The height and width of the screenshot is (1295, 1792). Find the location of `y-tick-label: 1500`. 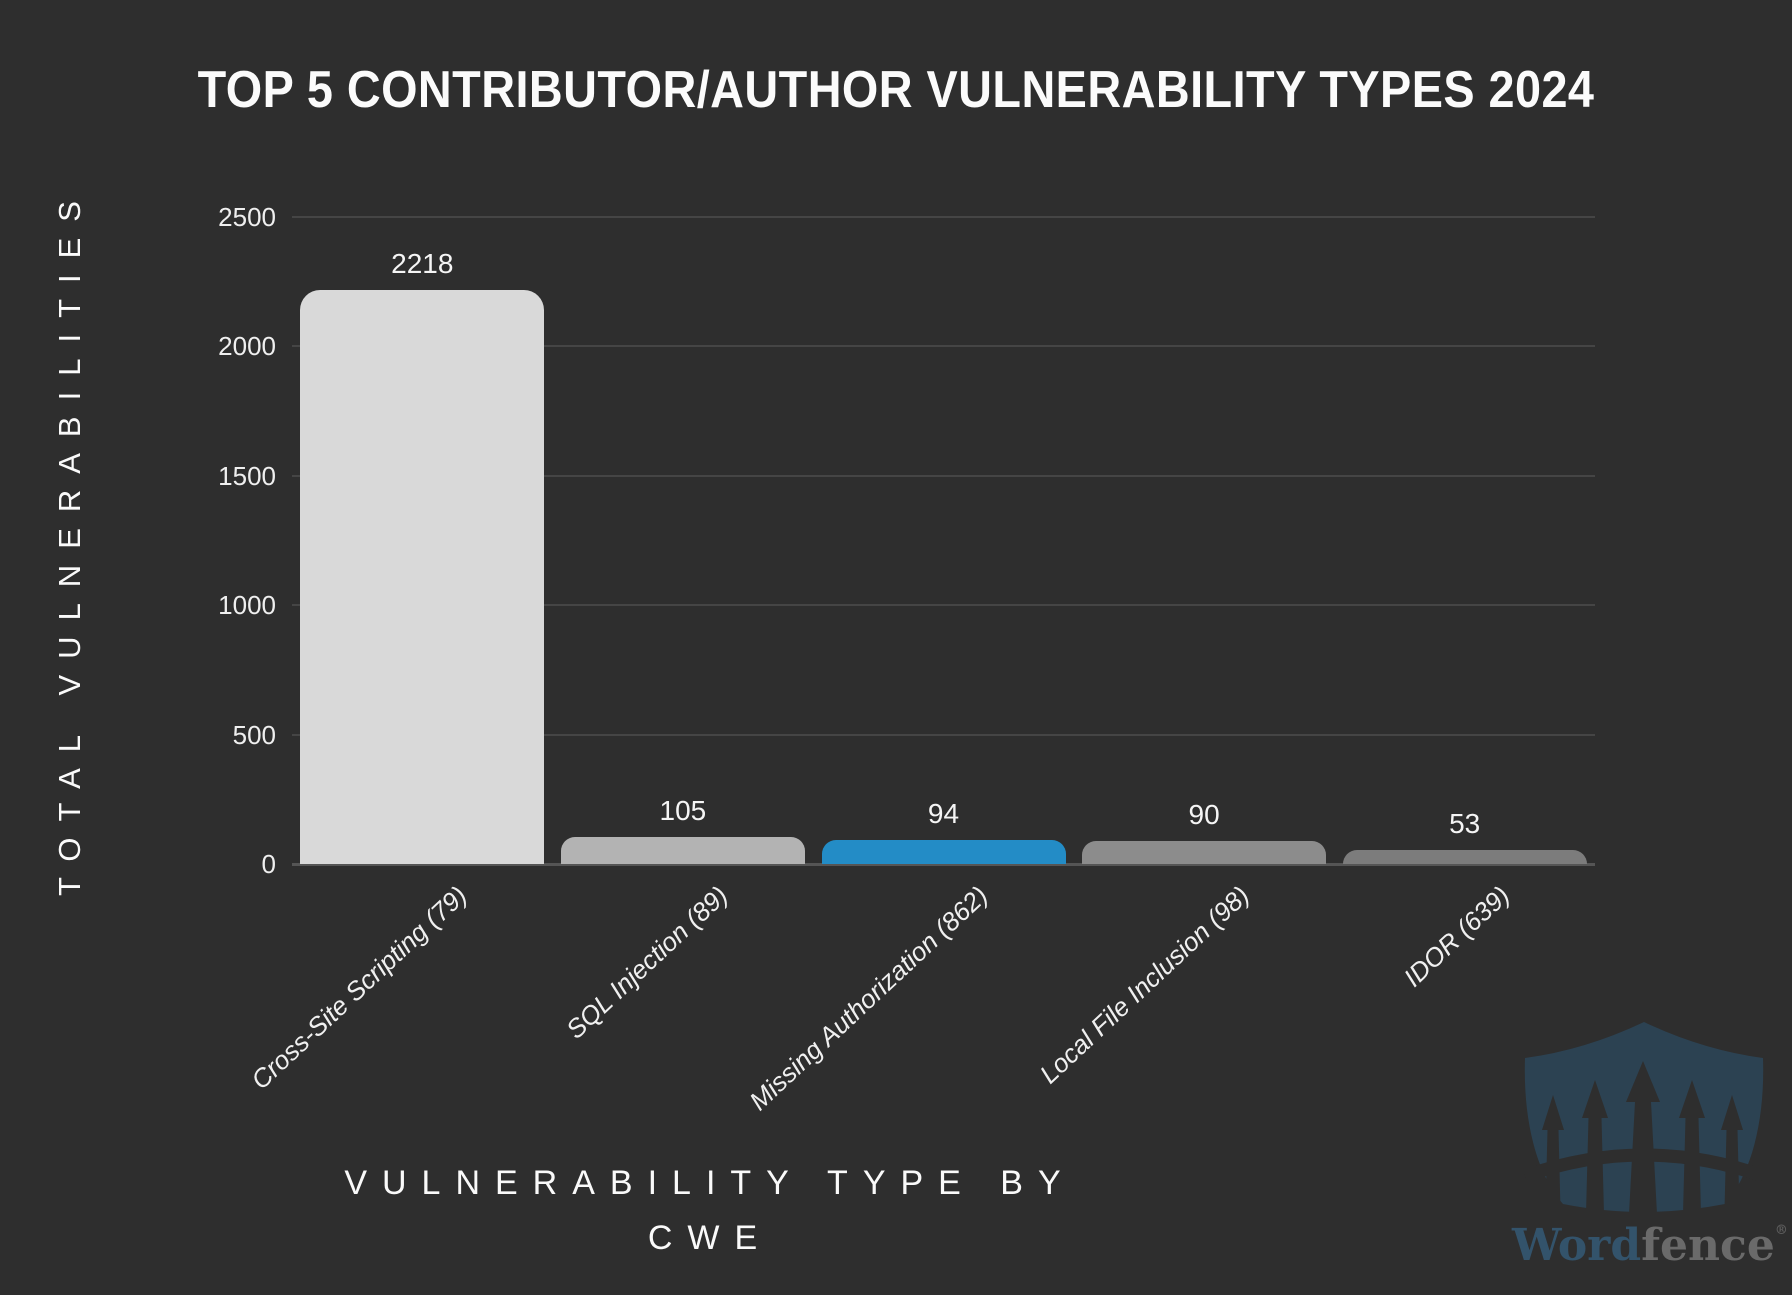

y-tick-label: 1500 is located at coordinates (247, 475).